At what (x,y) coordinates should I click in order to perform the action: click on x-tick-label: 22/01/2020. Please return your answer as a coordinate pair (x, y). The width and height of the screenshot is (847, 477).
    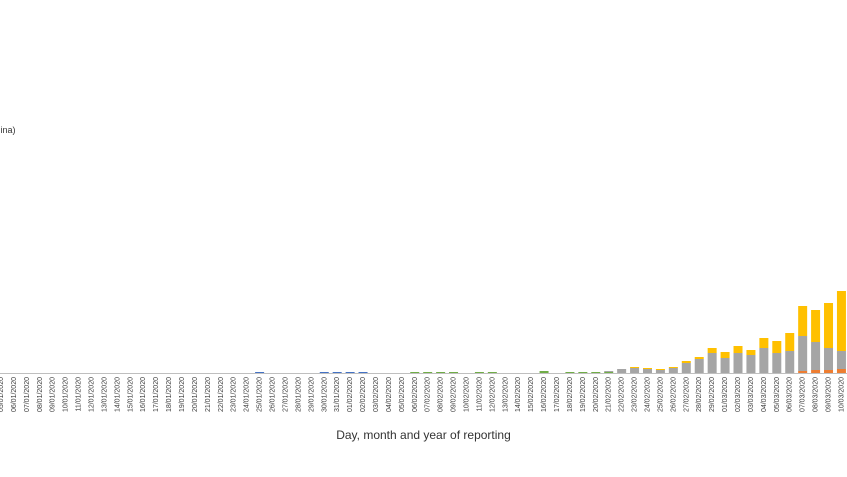
    Looking at the image, I should click on (221, 394).